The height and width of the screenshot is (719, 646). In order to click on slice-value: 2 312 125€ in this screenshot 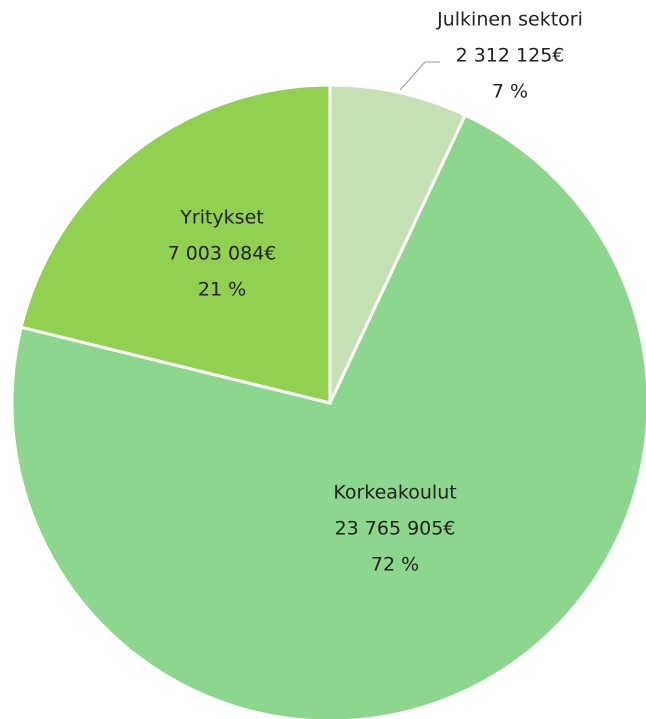, I will do `click(510, 56)`.